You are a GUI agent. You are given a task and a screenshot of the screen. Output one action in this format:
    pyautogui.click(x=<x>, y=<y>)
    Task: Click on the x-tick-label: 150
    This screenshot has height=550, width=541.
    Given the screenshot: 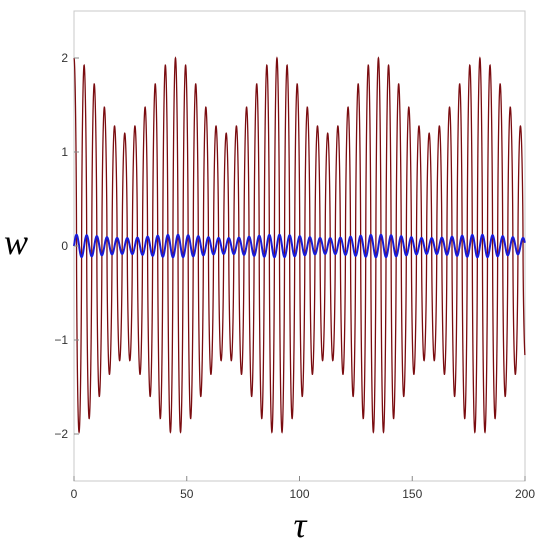 What is the action you would take?
    pyautogui.click(x=412, y=494)
    